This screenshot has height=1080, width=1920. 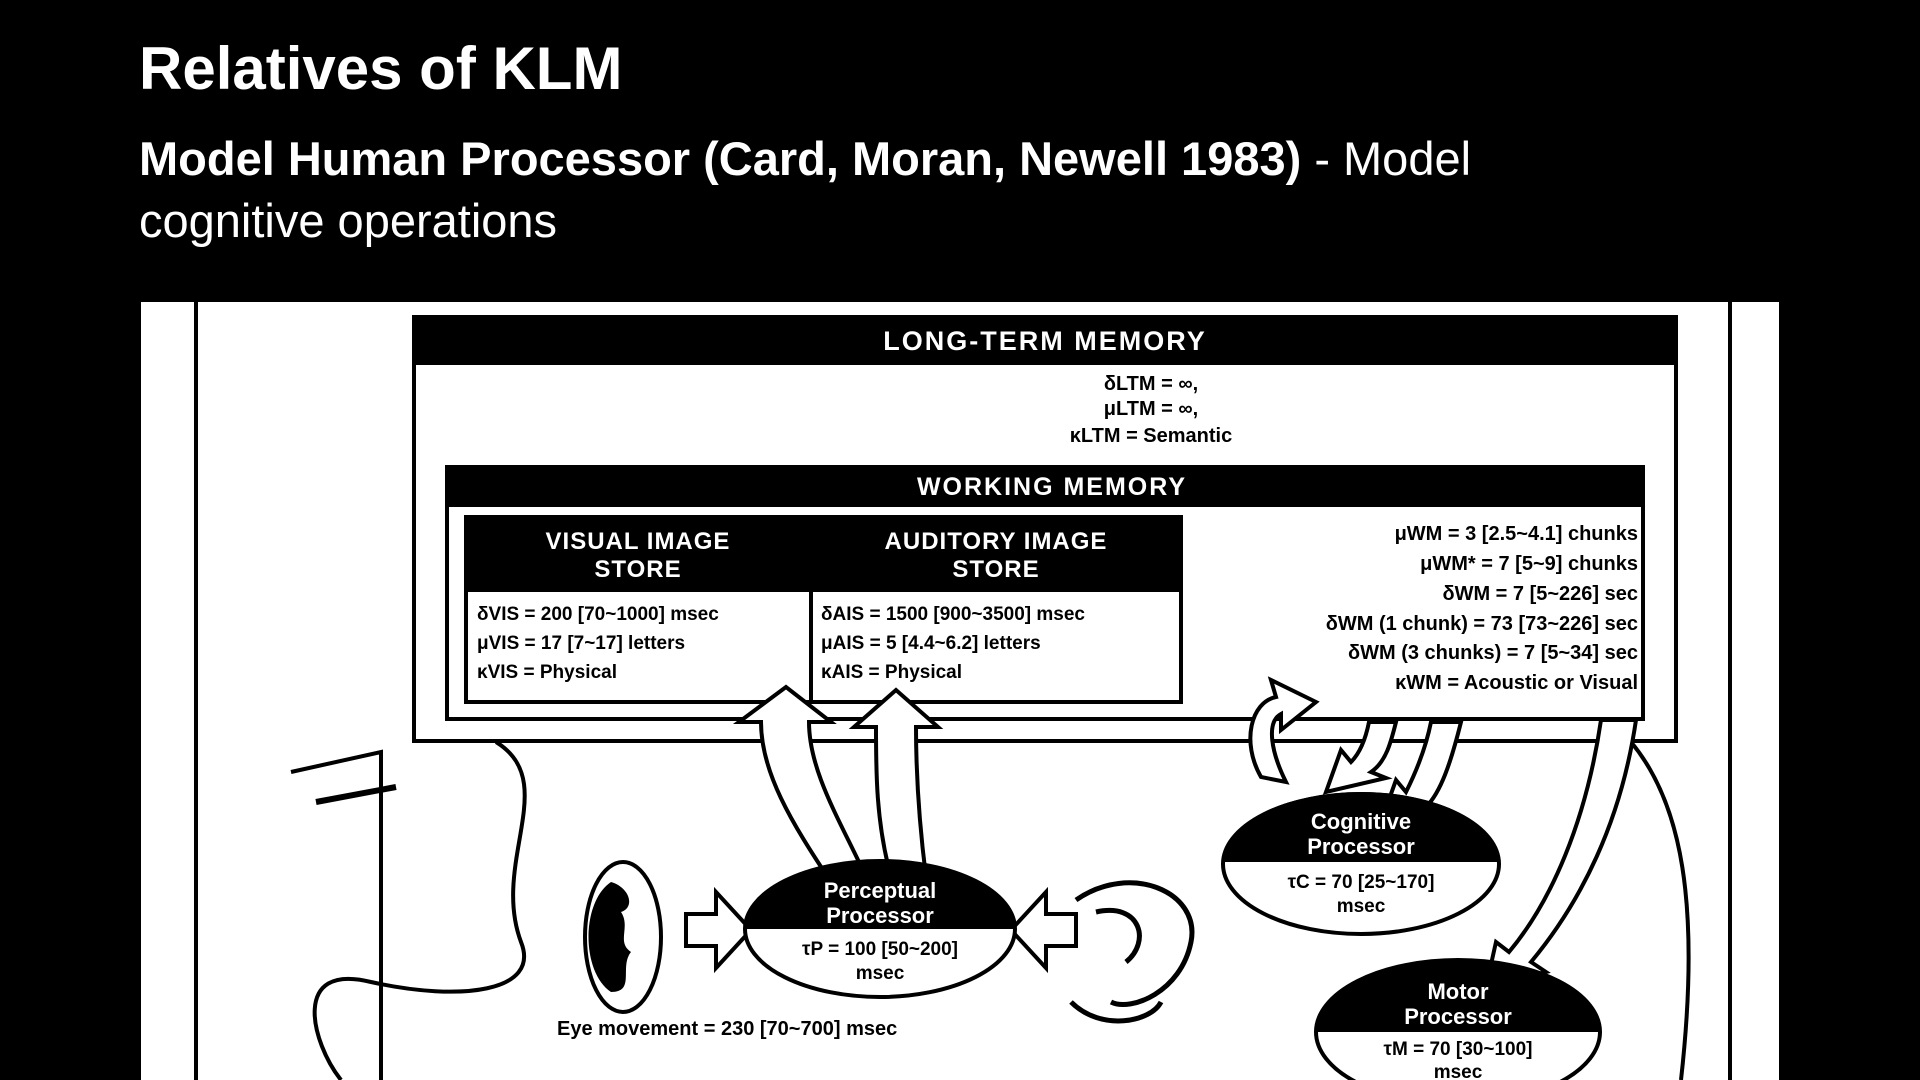 I want to click on wm-title: WORKING MEMORY, so click(x=1052, y=487).